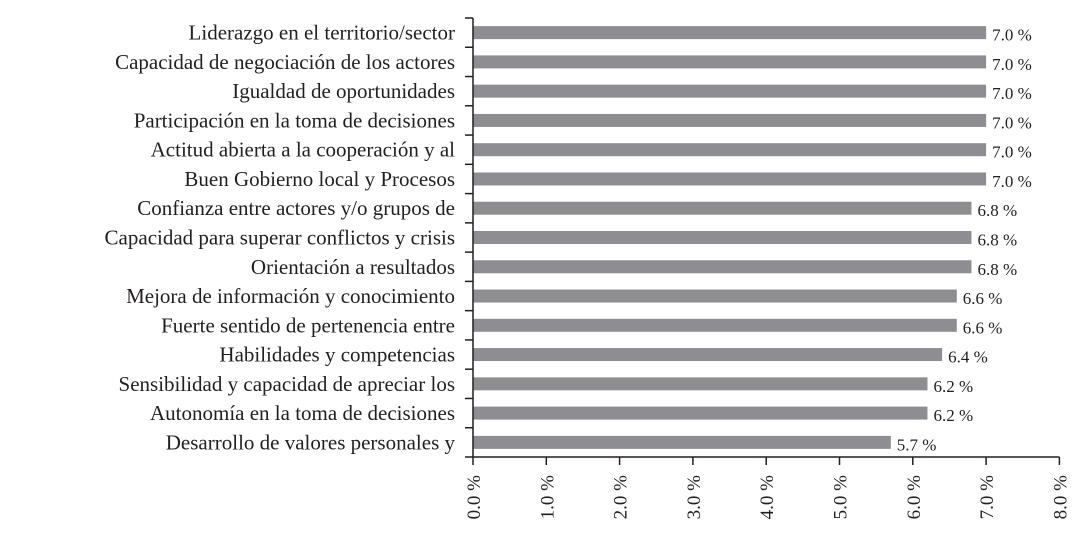 This screenshot has width=1075, height=545. I want to click on category-label: Participación en la toma de decisiones, so click(294, 120).